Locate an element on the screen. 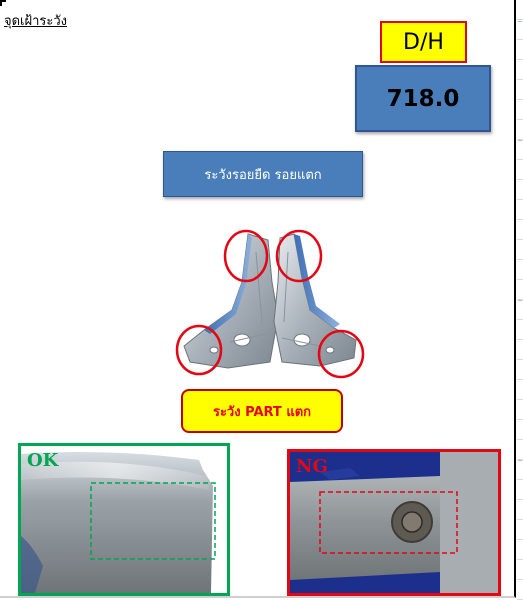 The width and height of the screenshot is (523, 600). part-diagram-image is located at coordinates (270, 304).